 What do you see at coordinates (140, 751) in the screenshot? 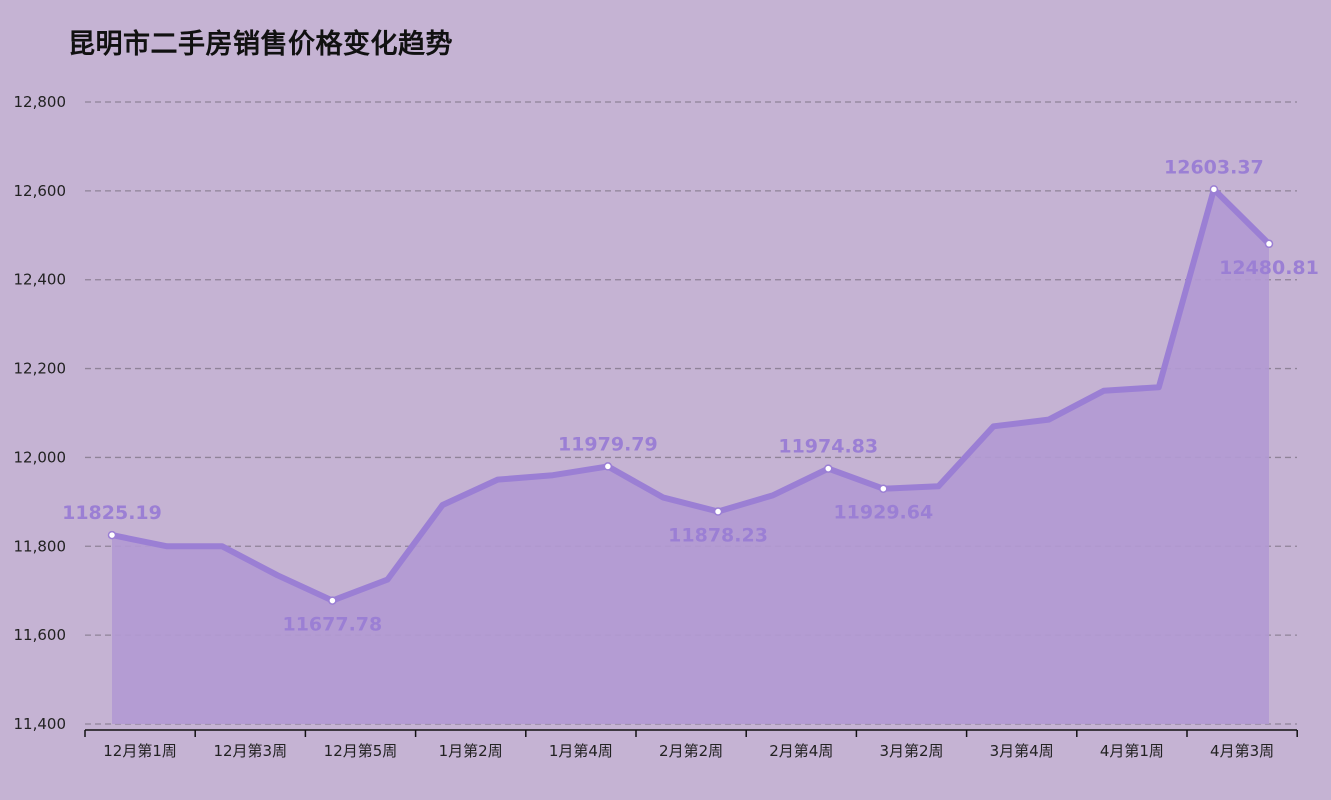
I see `x-tick-label: 12月第1周` at bounding box center [140, 751].